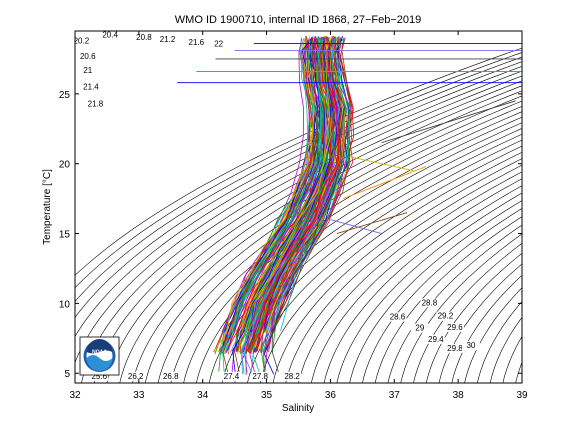  I want to click on x-tick-label: 38, so click(459, 395).